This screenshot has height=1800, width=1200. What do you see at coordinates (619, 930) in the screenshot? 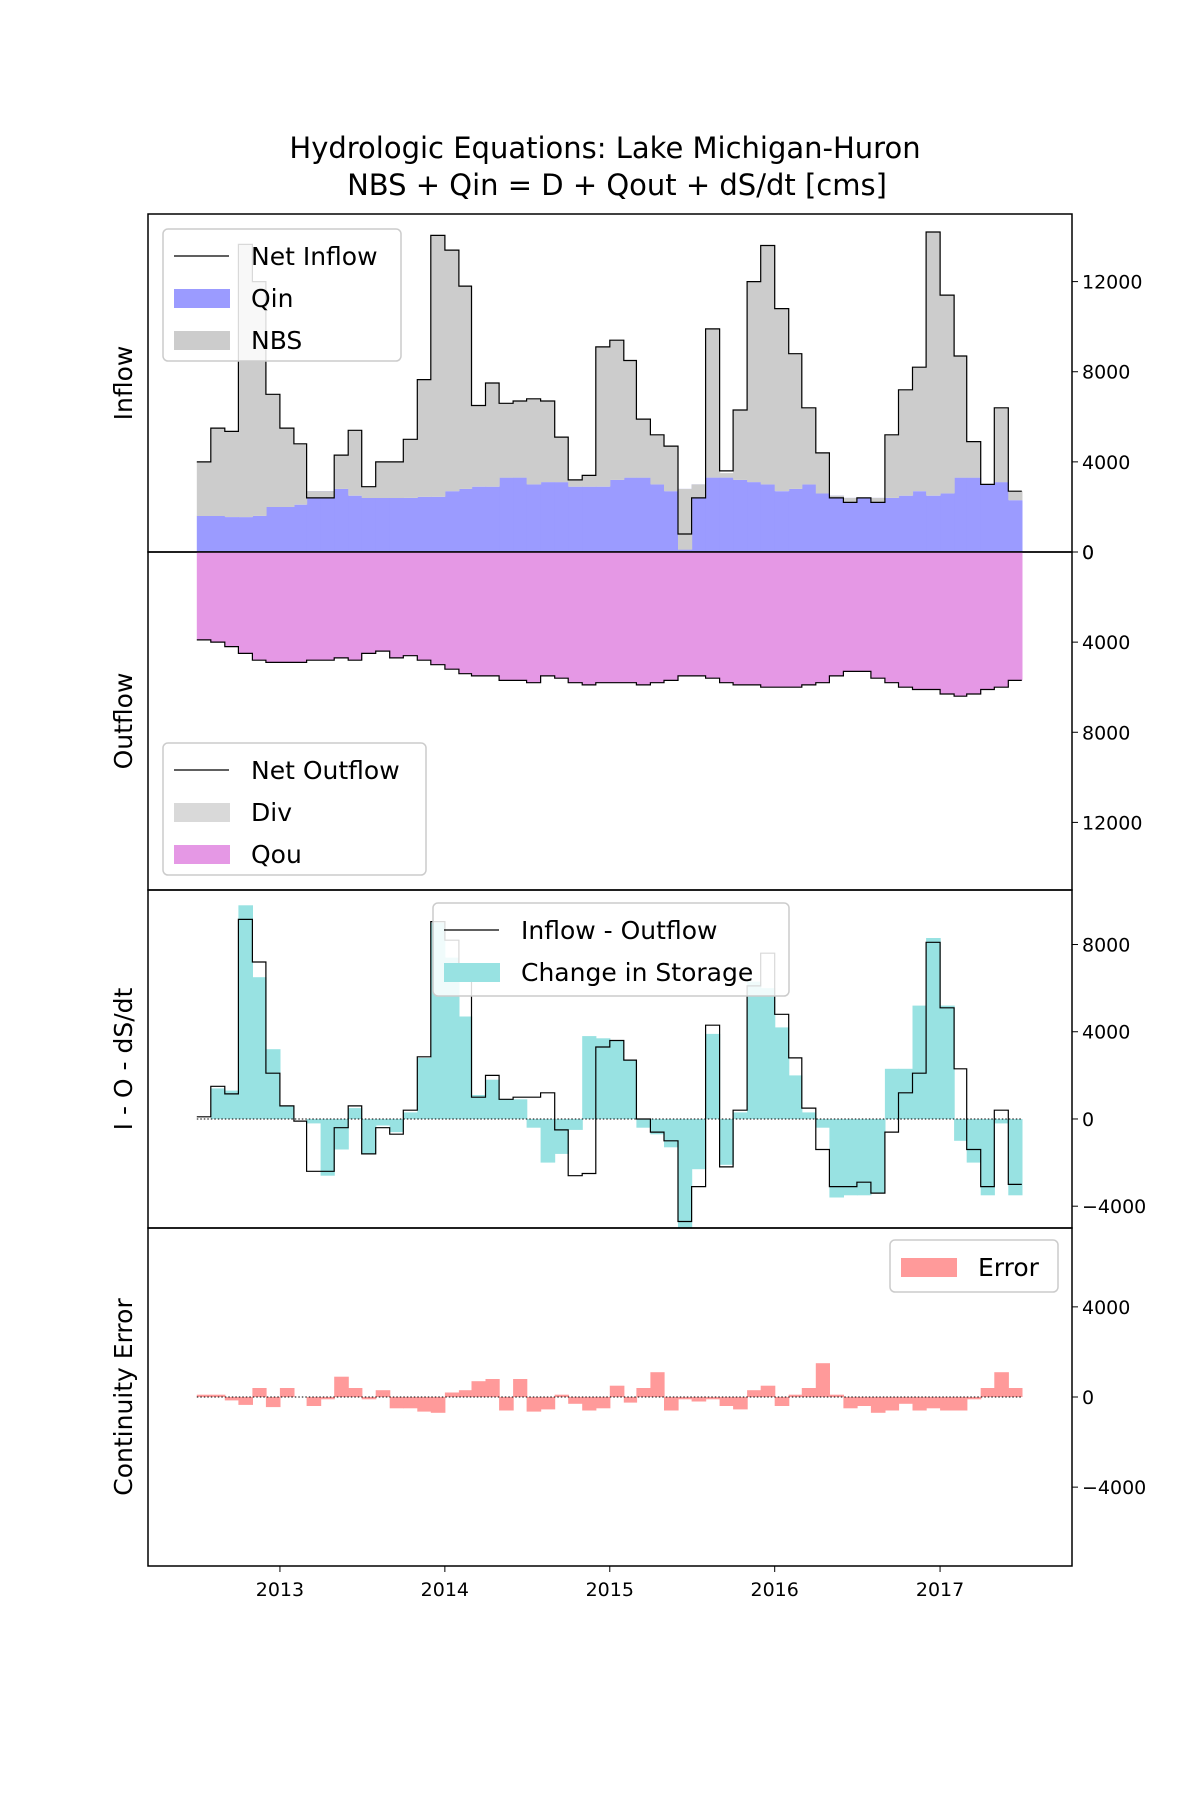
I see `legend-label-inflow-outflow: Inflow - Outflow` at bounding box center [619, 930].